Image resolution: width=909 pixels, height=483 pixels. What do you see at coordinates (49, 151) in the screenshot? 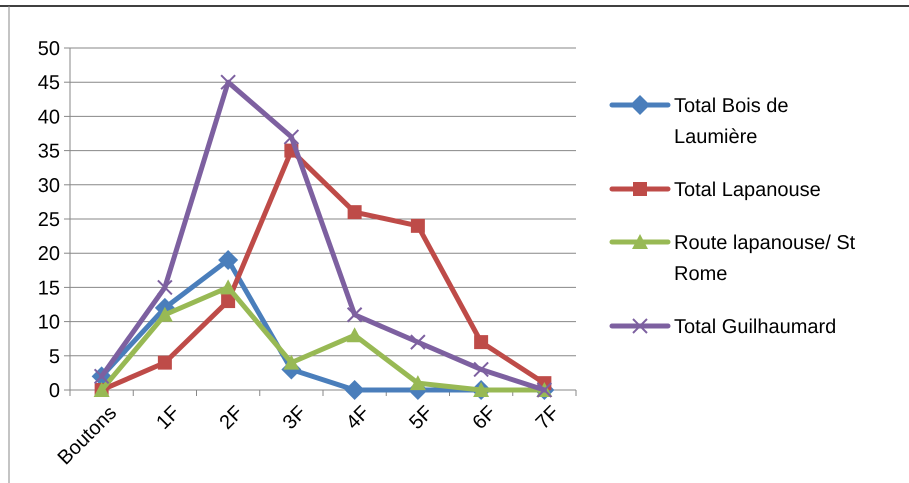
I see `y-tick-label: 35` at bounding box center [49, 151].